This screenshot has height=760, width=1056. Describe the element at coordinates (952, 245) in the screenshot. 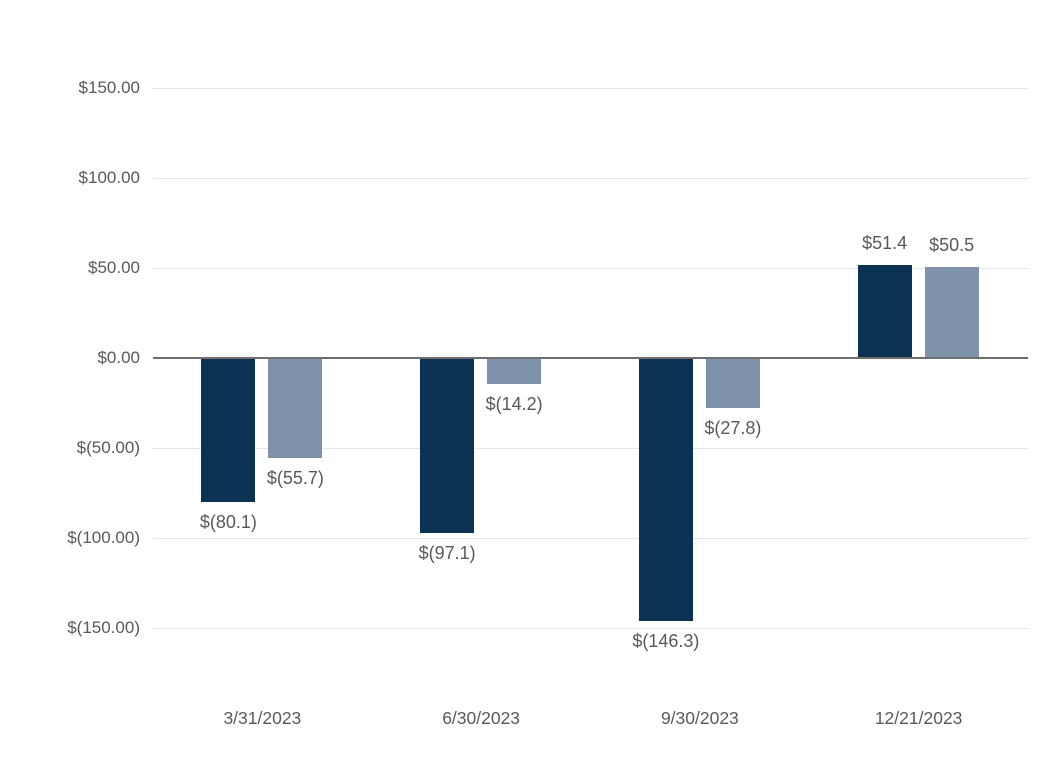

I see `bar-data-label: $50.5` at that location.